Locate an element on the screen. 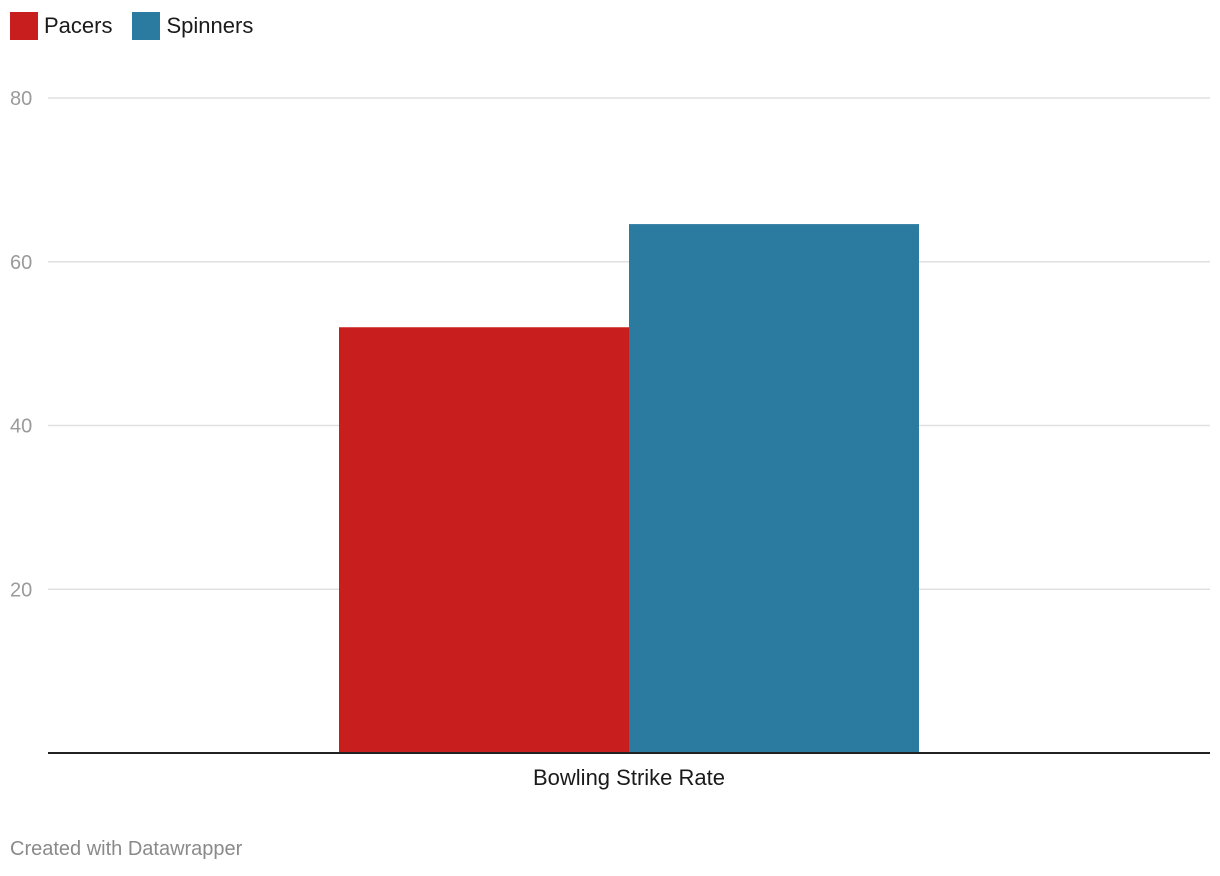 The image size is (1220, 876). y-tick-label-80: 80 is located at coordinates (21, 99).